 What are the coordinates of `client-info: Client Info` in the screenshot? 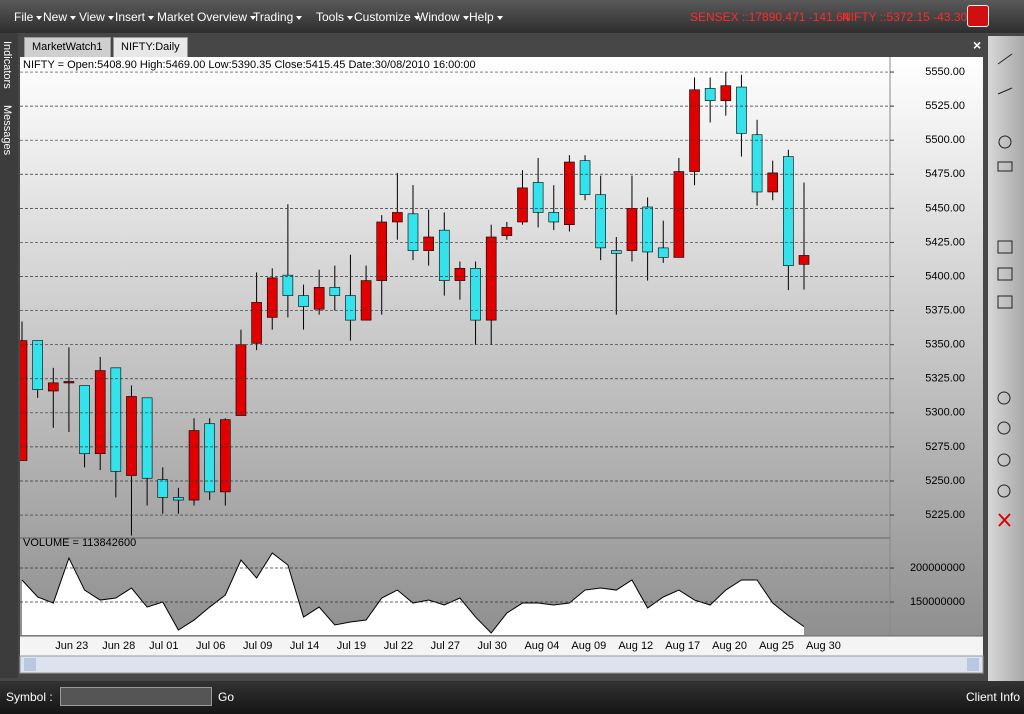 It's located at (993, 697).